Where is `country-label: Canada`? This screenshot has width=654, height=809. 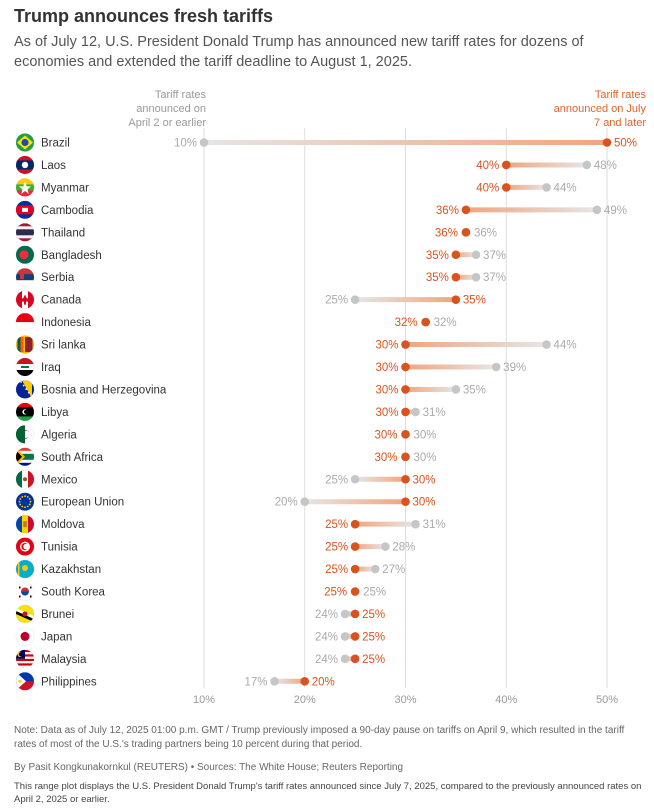
country-label: Canada is located at coordinates (61, 301).